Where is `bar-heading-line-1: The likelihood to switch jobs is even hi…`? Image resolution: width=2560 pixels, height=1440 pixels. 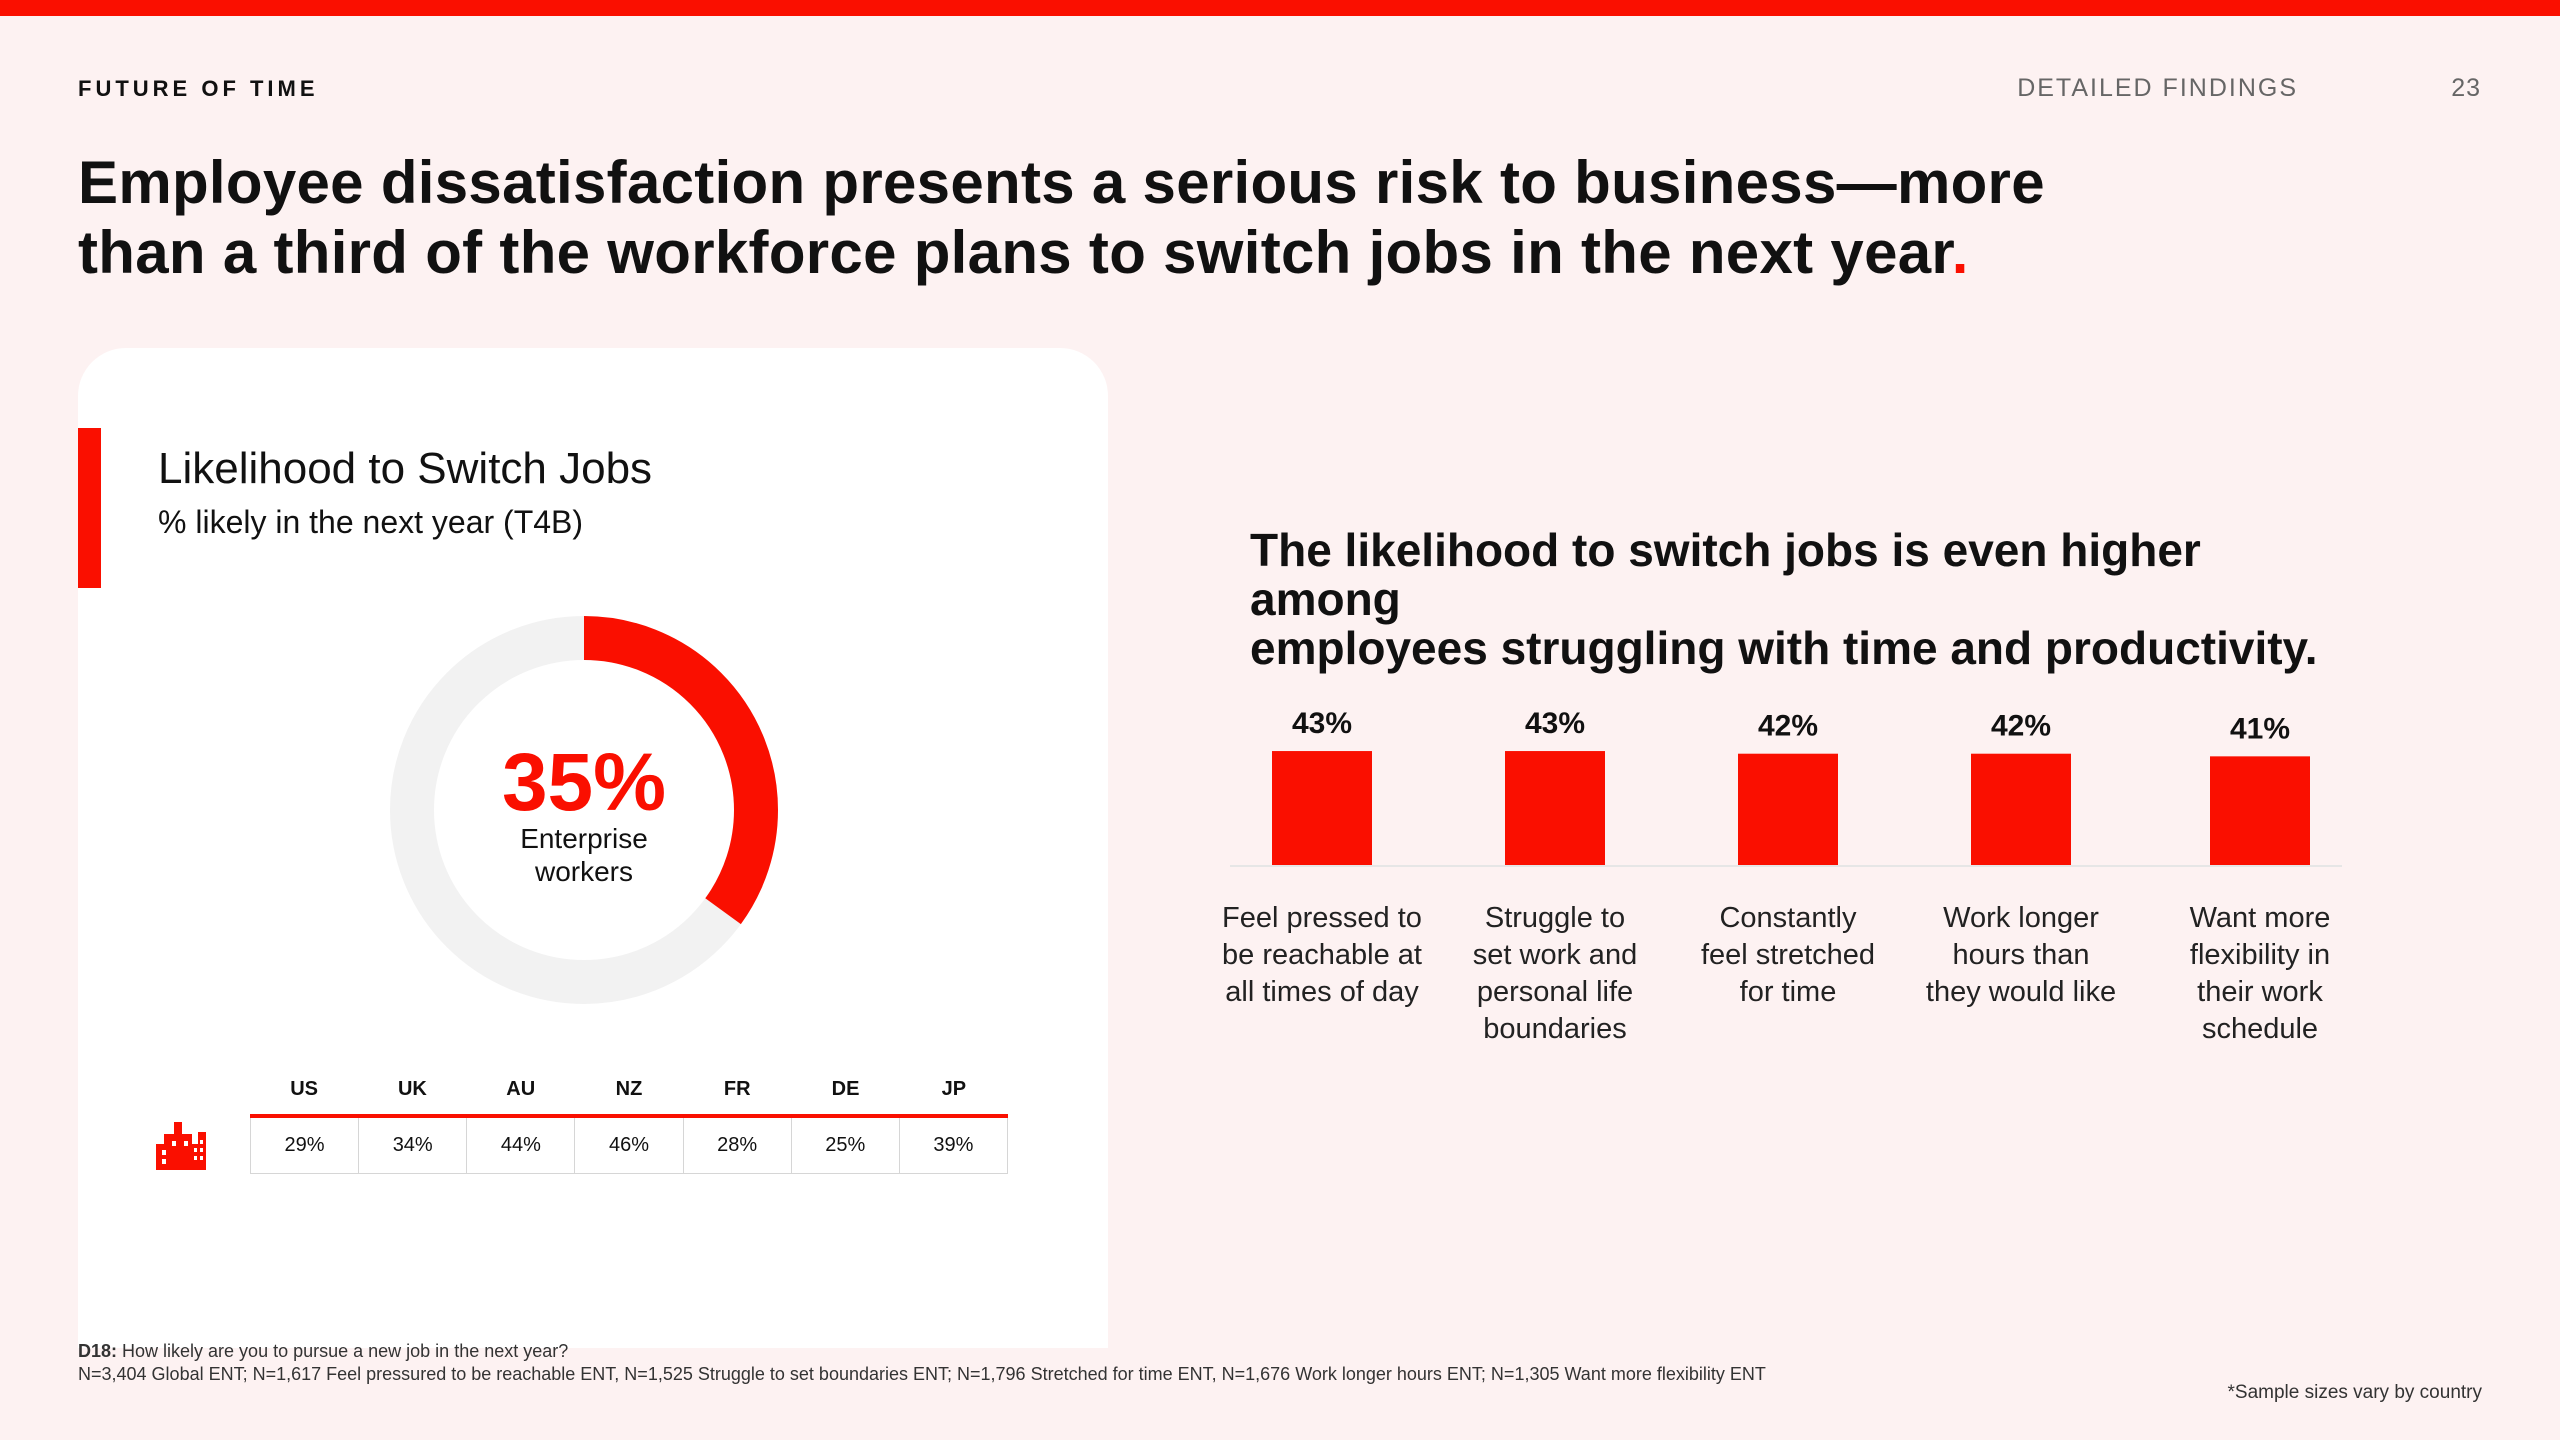 bar-heading-line-1: The likelihood to switch jobs is even hi… is located at coordinates (1725, 574).